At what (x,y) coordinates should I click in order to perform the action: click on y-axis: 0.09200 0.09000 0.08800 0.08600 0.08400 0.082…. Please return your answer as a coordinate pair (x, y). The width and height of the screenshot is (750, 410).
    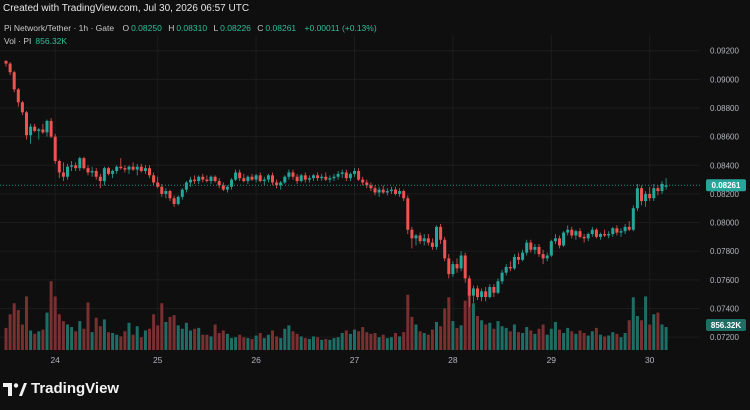
    Looking at the image, I should click on (724, 194).